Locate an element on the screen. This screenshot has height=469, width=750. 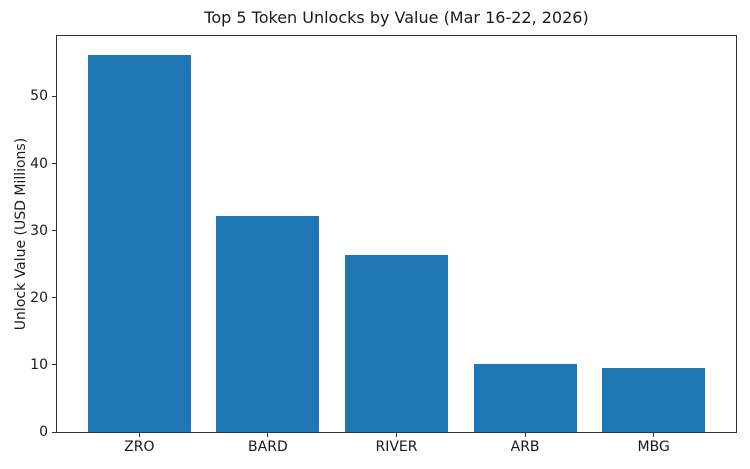
y-tick-label-50: 50 is located at coordinates (39, 96).